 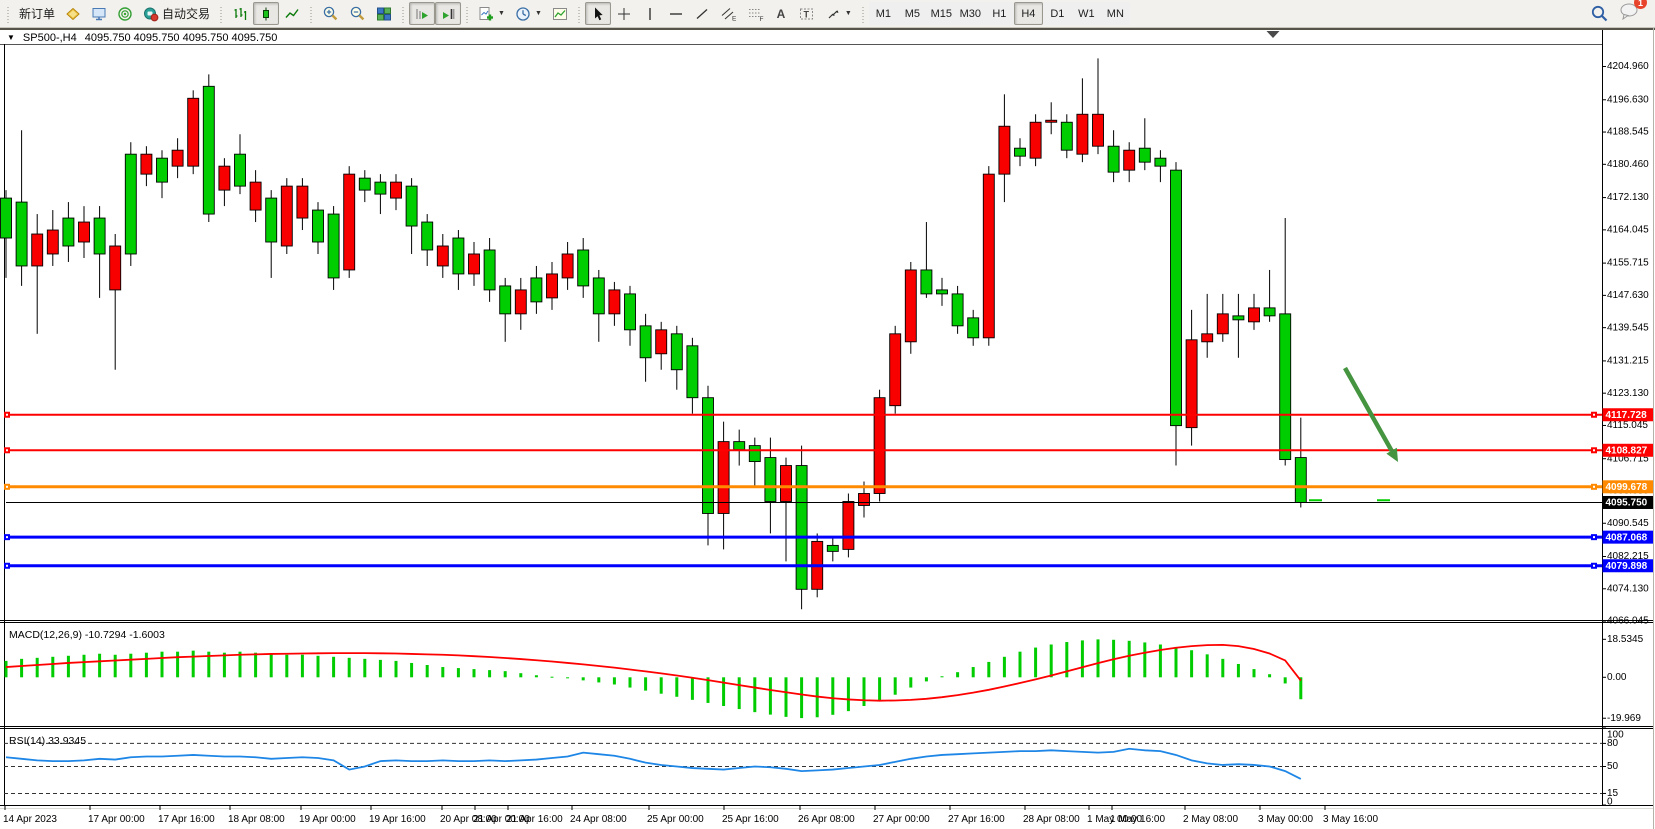 What do you see at coordinates (833, 13) in the screenshot?
I see `arrows-icon` at bounding box center [833, 13].